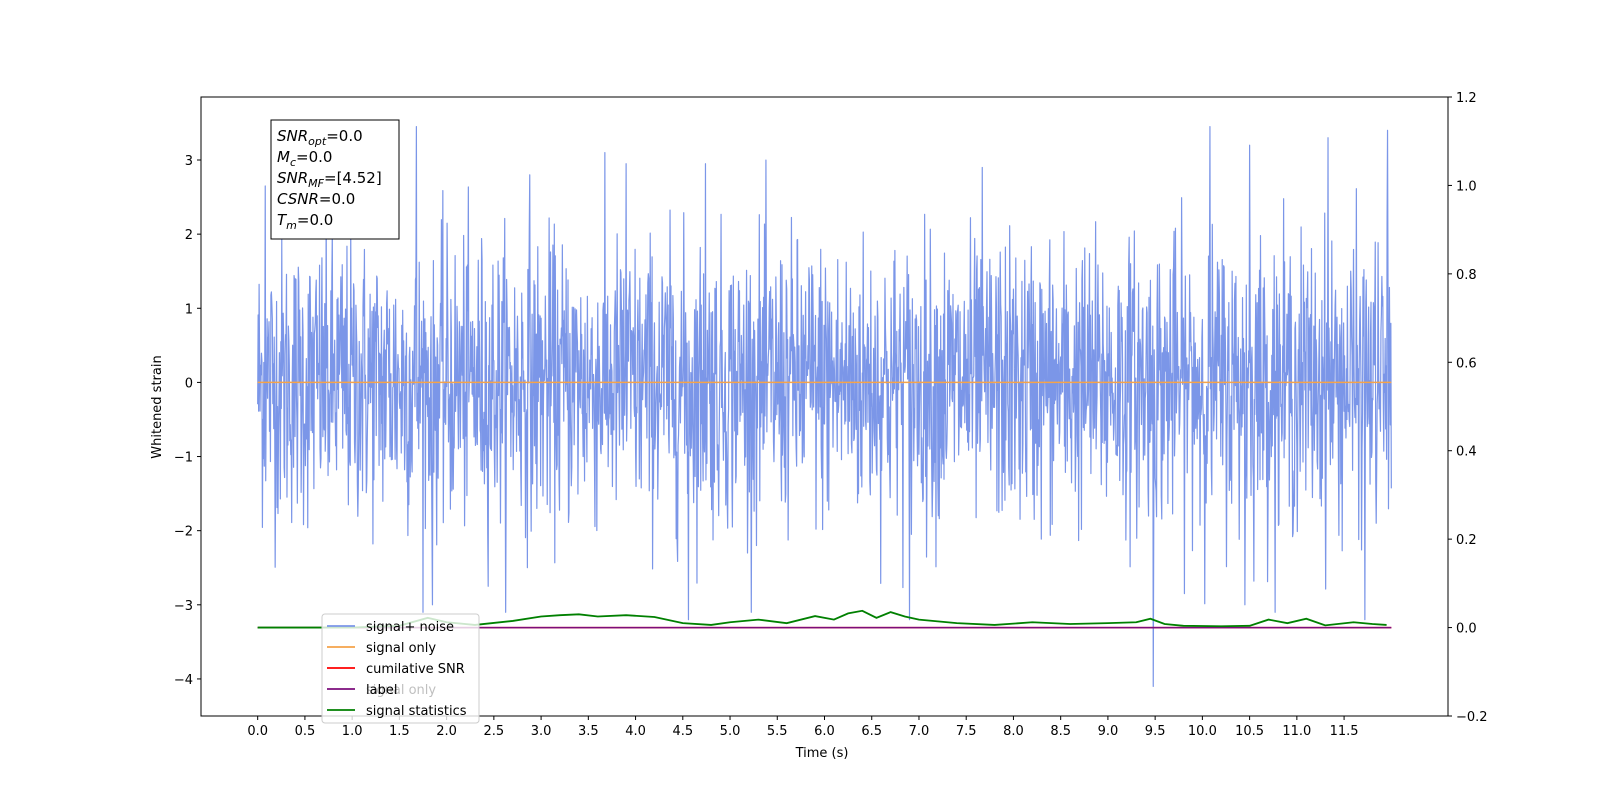 This screenshot has width=1600, height=800. Describe the element at coordinates (777, 731) in the screenshot. I see `x-tick-label: 5.5` at that location.